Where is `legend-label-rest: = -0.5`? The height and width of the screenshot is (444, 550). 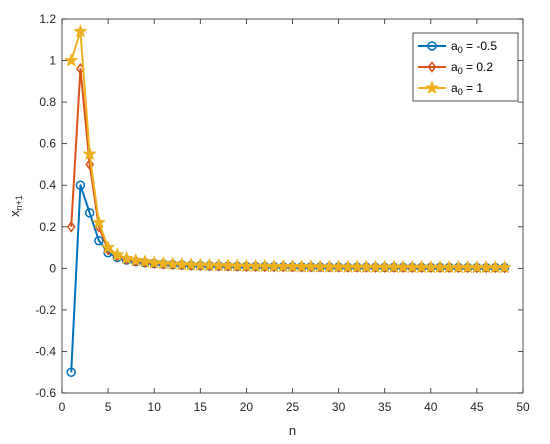
legend-label-rest: = -0.5 is located at coordinates (480, 46).